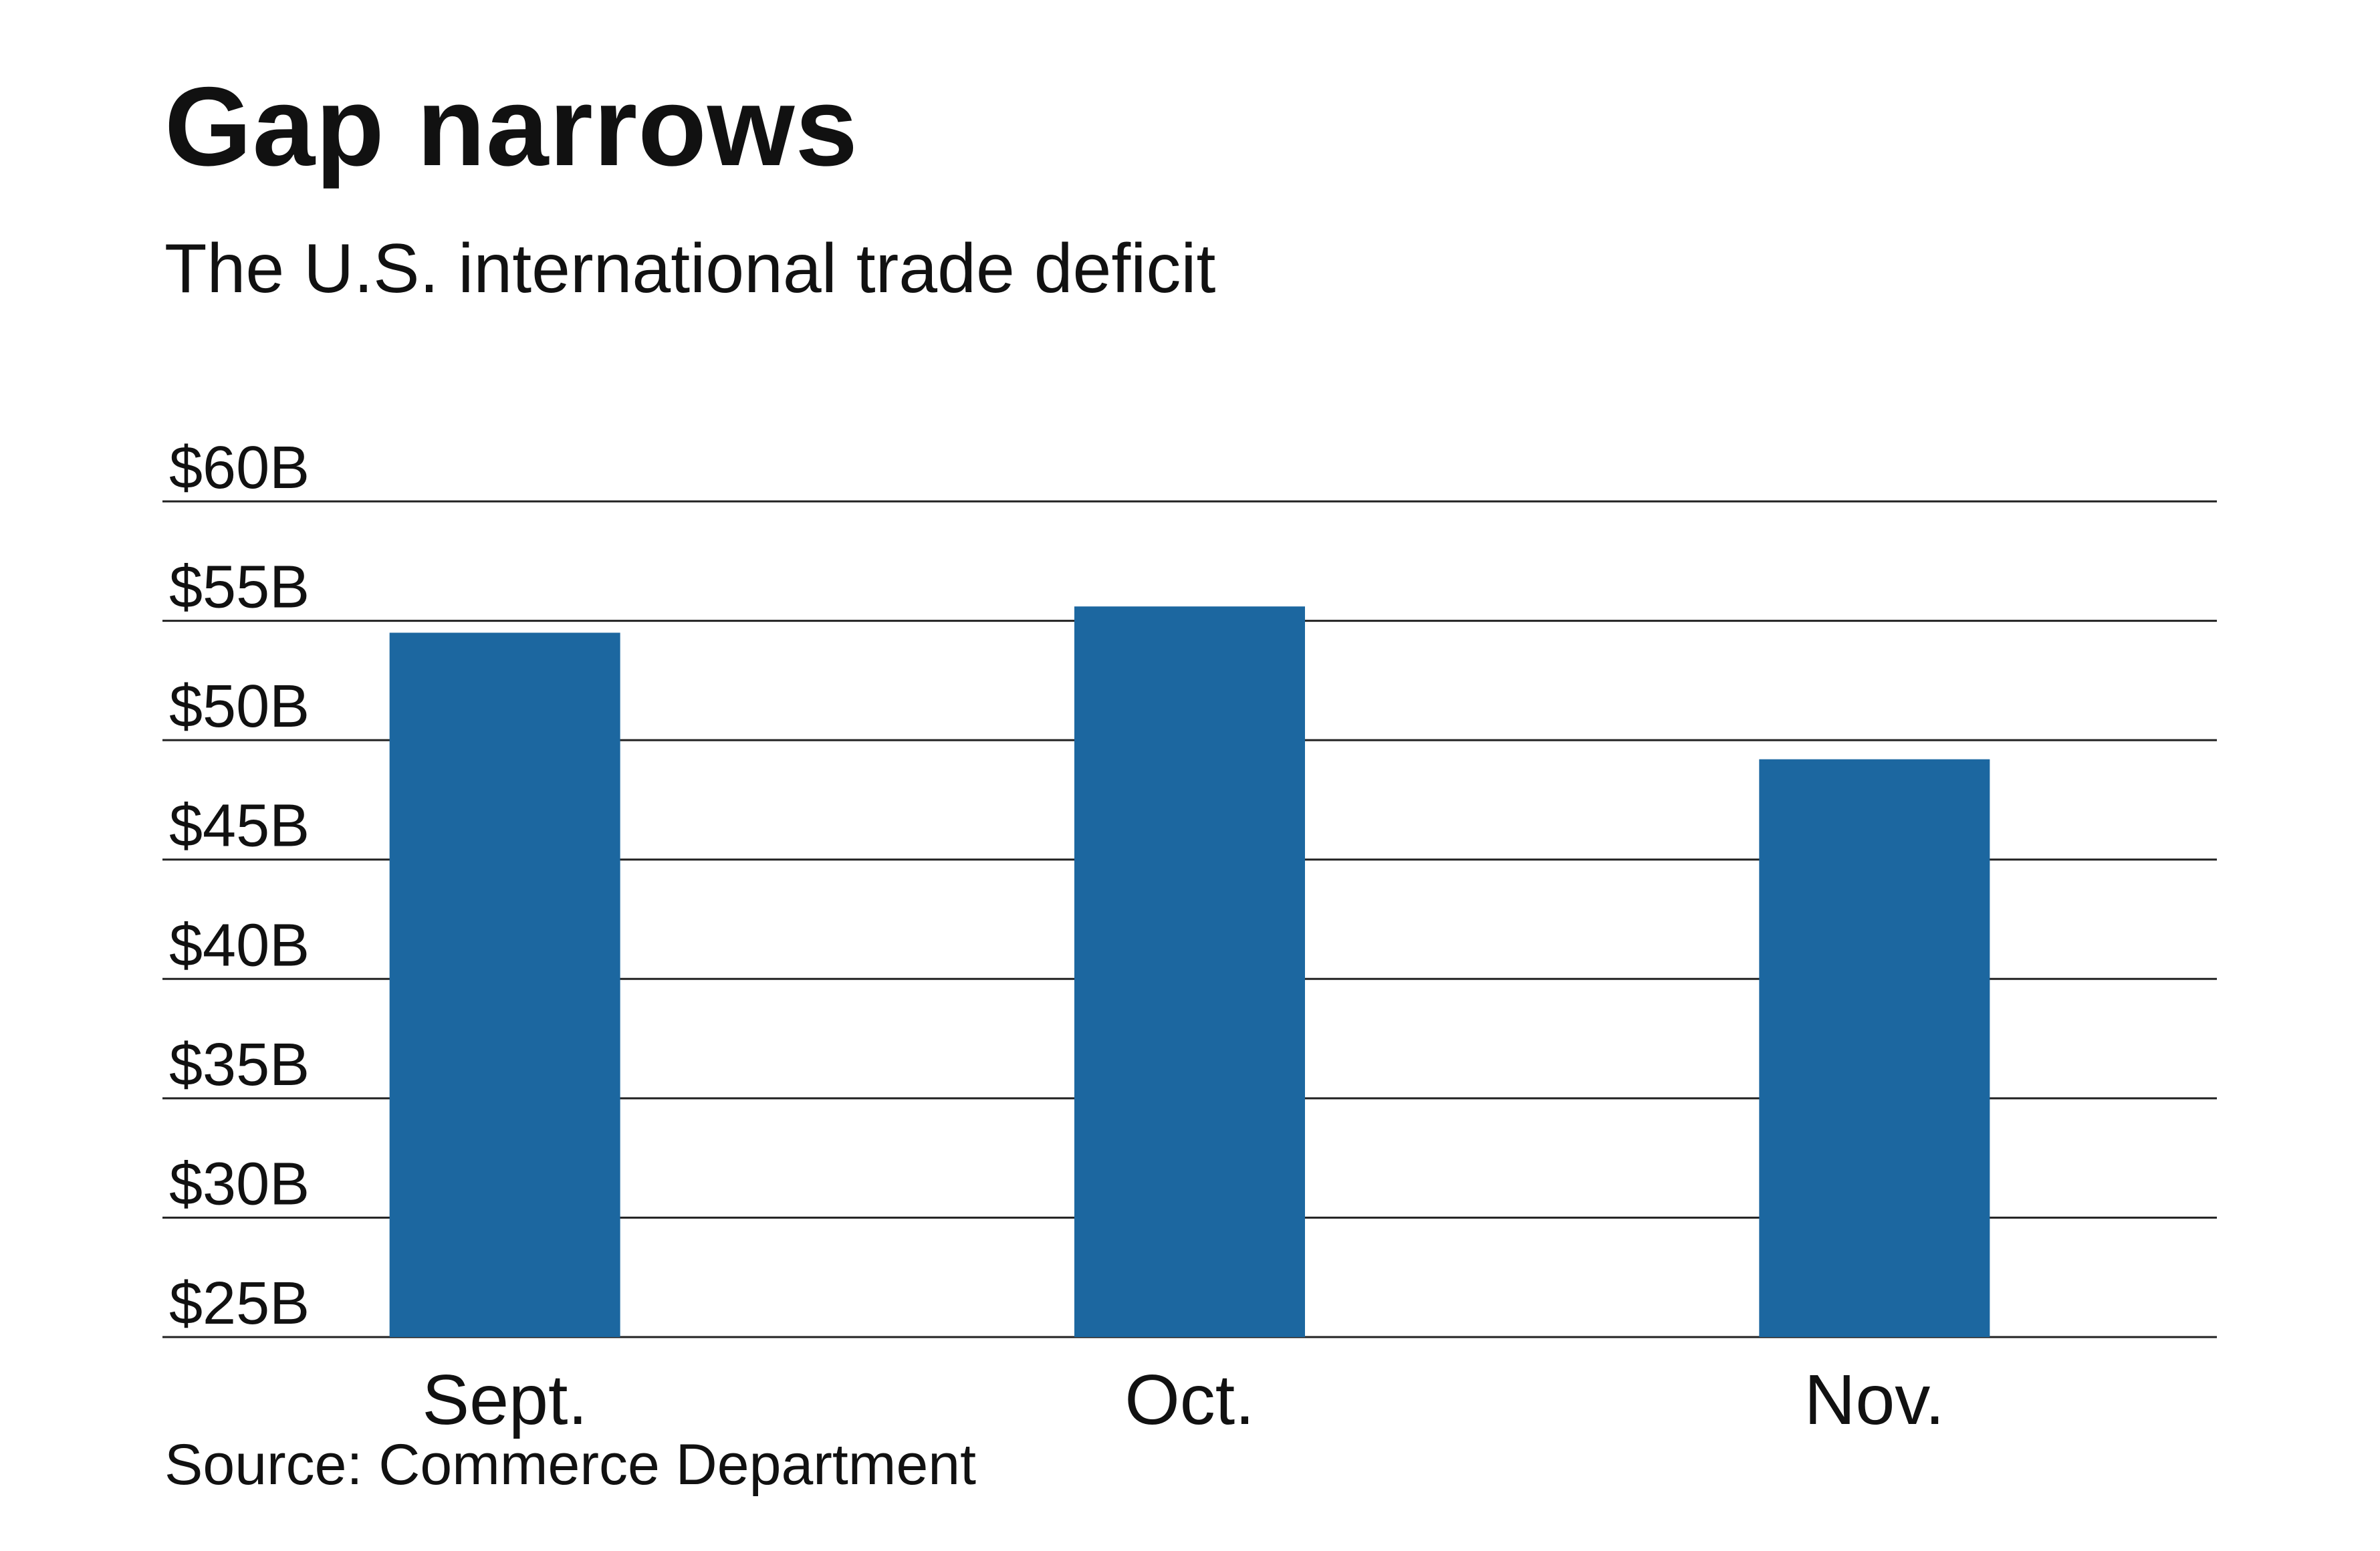 This screenshot has width=2380, height=1551. I want to click on source-note: Source: Commerce Department, so click(570, 1465).